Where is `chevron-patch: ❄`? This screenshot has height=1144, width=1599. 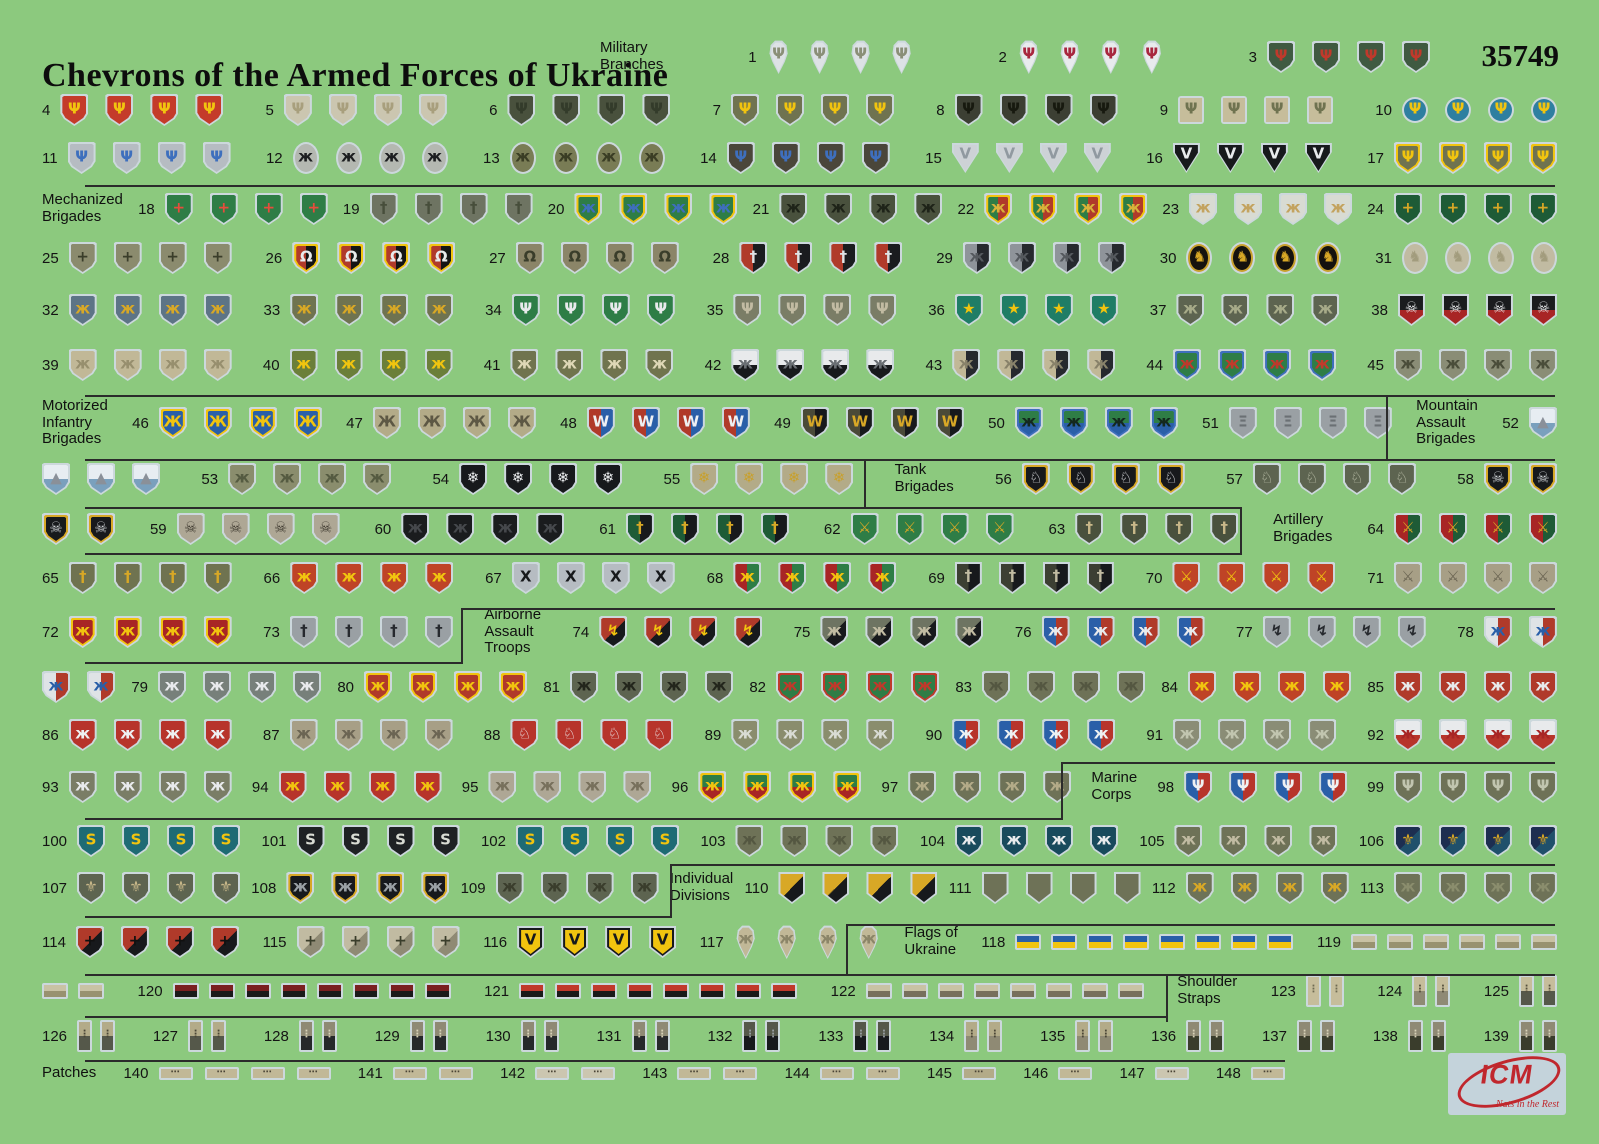 chevron-patch: ❄ is located at coordinates (518, 479).